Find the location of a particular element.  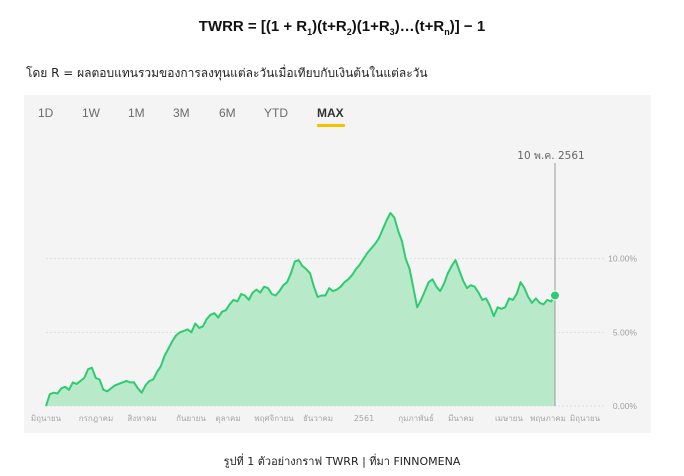

y-tick-label: 5.00% is located at coordinates (625, 332).